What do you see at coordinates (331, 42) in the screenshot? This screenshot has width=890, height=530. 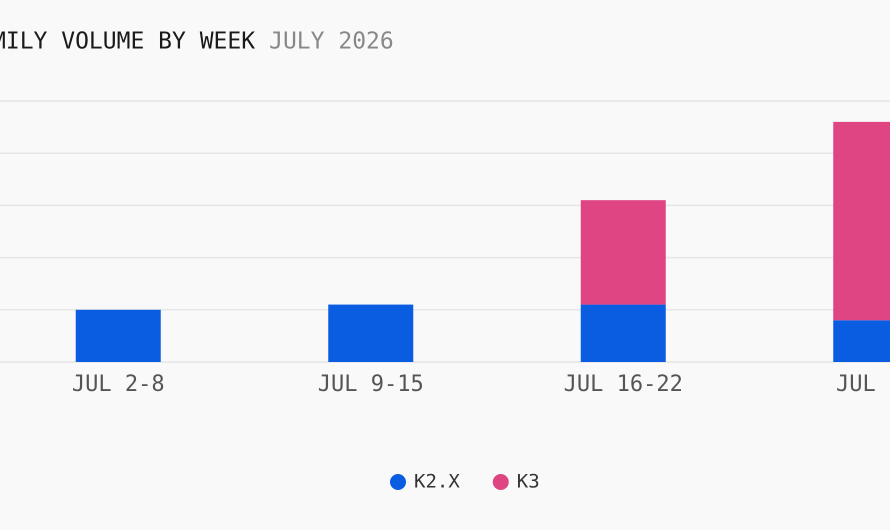 I see `chart-subtitle: JULY 2026` at bounding box center [331, 42].